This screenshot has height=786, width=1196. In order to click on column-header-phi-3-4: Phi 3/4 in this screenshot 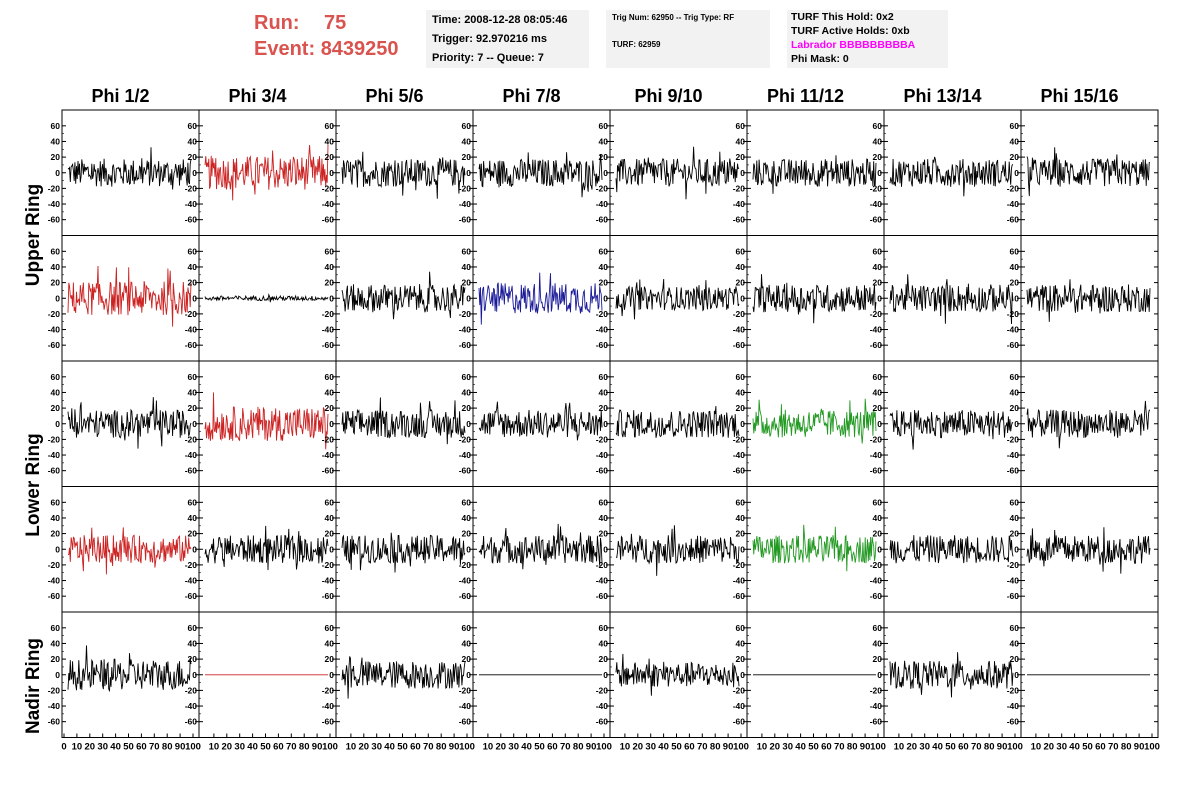, I will do `click(257, 96)`.